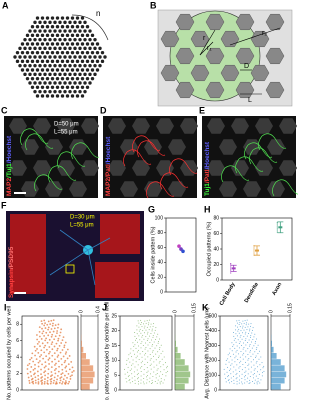  I want to click on data-point, so click(183, 251).